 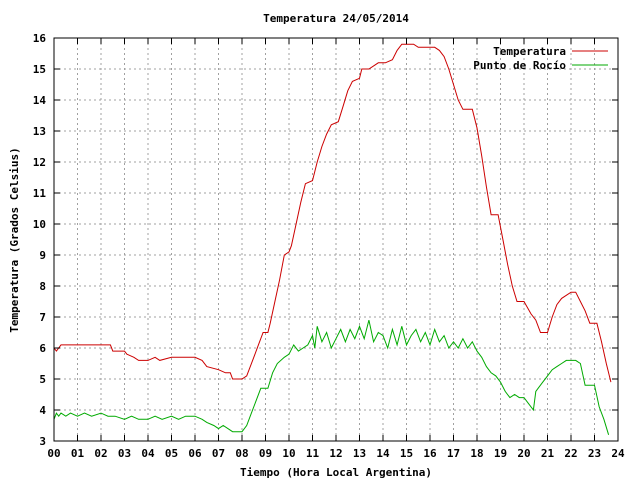 What do you see at coordinates (359, 453) in the screenshot?
I see `x-tick-label: 13` at bounding box center [359, 453].